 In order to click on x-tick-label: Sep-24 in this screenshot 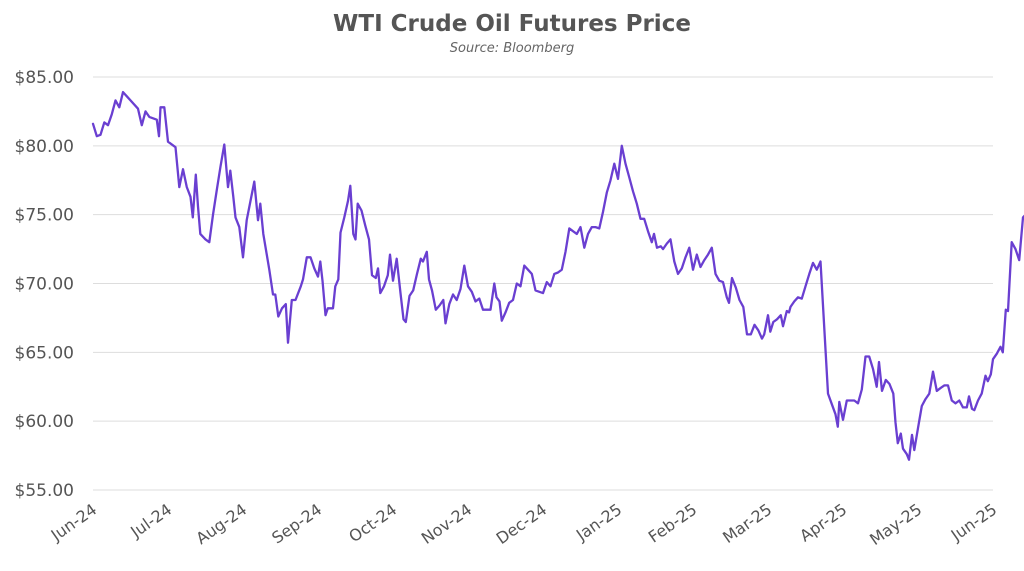, I will do `click(296, 524)`.